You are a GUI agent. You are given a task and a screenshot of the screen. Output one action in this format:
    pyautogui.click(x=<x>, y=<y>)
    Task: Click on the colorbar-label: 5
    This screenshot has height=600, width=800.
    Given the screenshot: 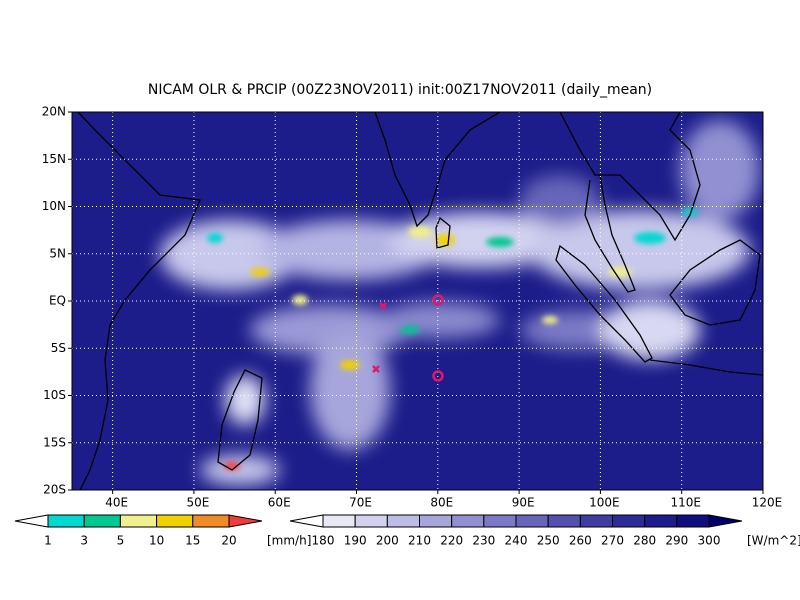 What is the action you would take?
    pyautogui.click(x=121, y=541)
    